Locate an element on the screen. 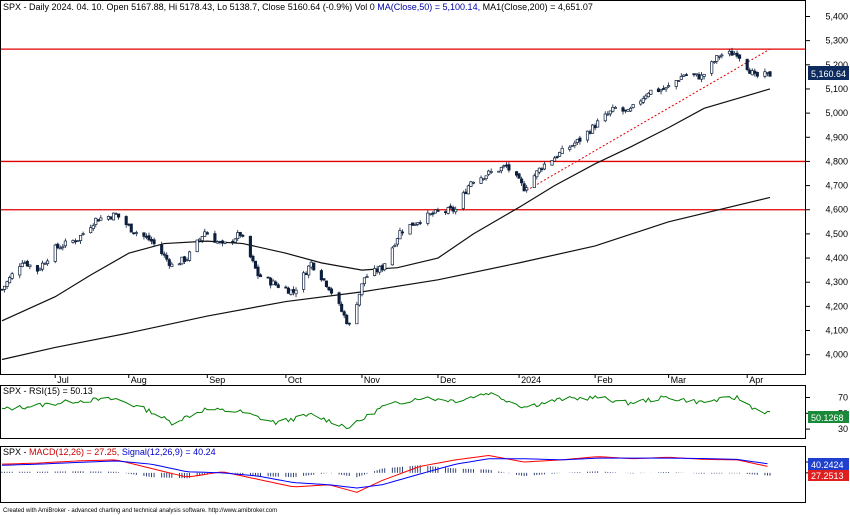 The height and width of the screenshot is (515, 850). month-label: Feb is located at coordinates (605, 380).